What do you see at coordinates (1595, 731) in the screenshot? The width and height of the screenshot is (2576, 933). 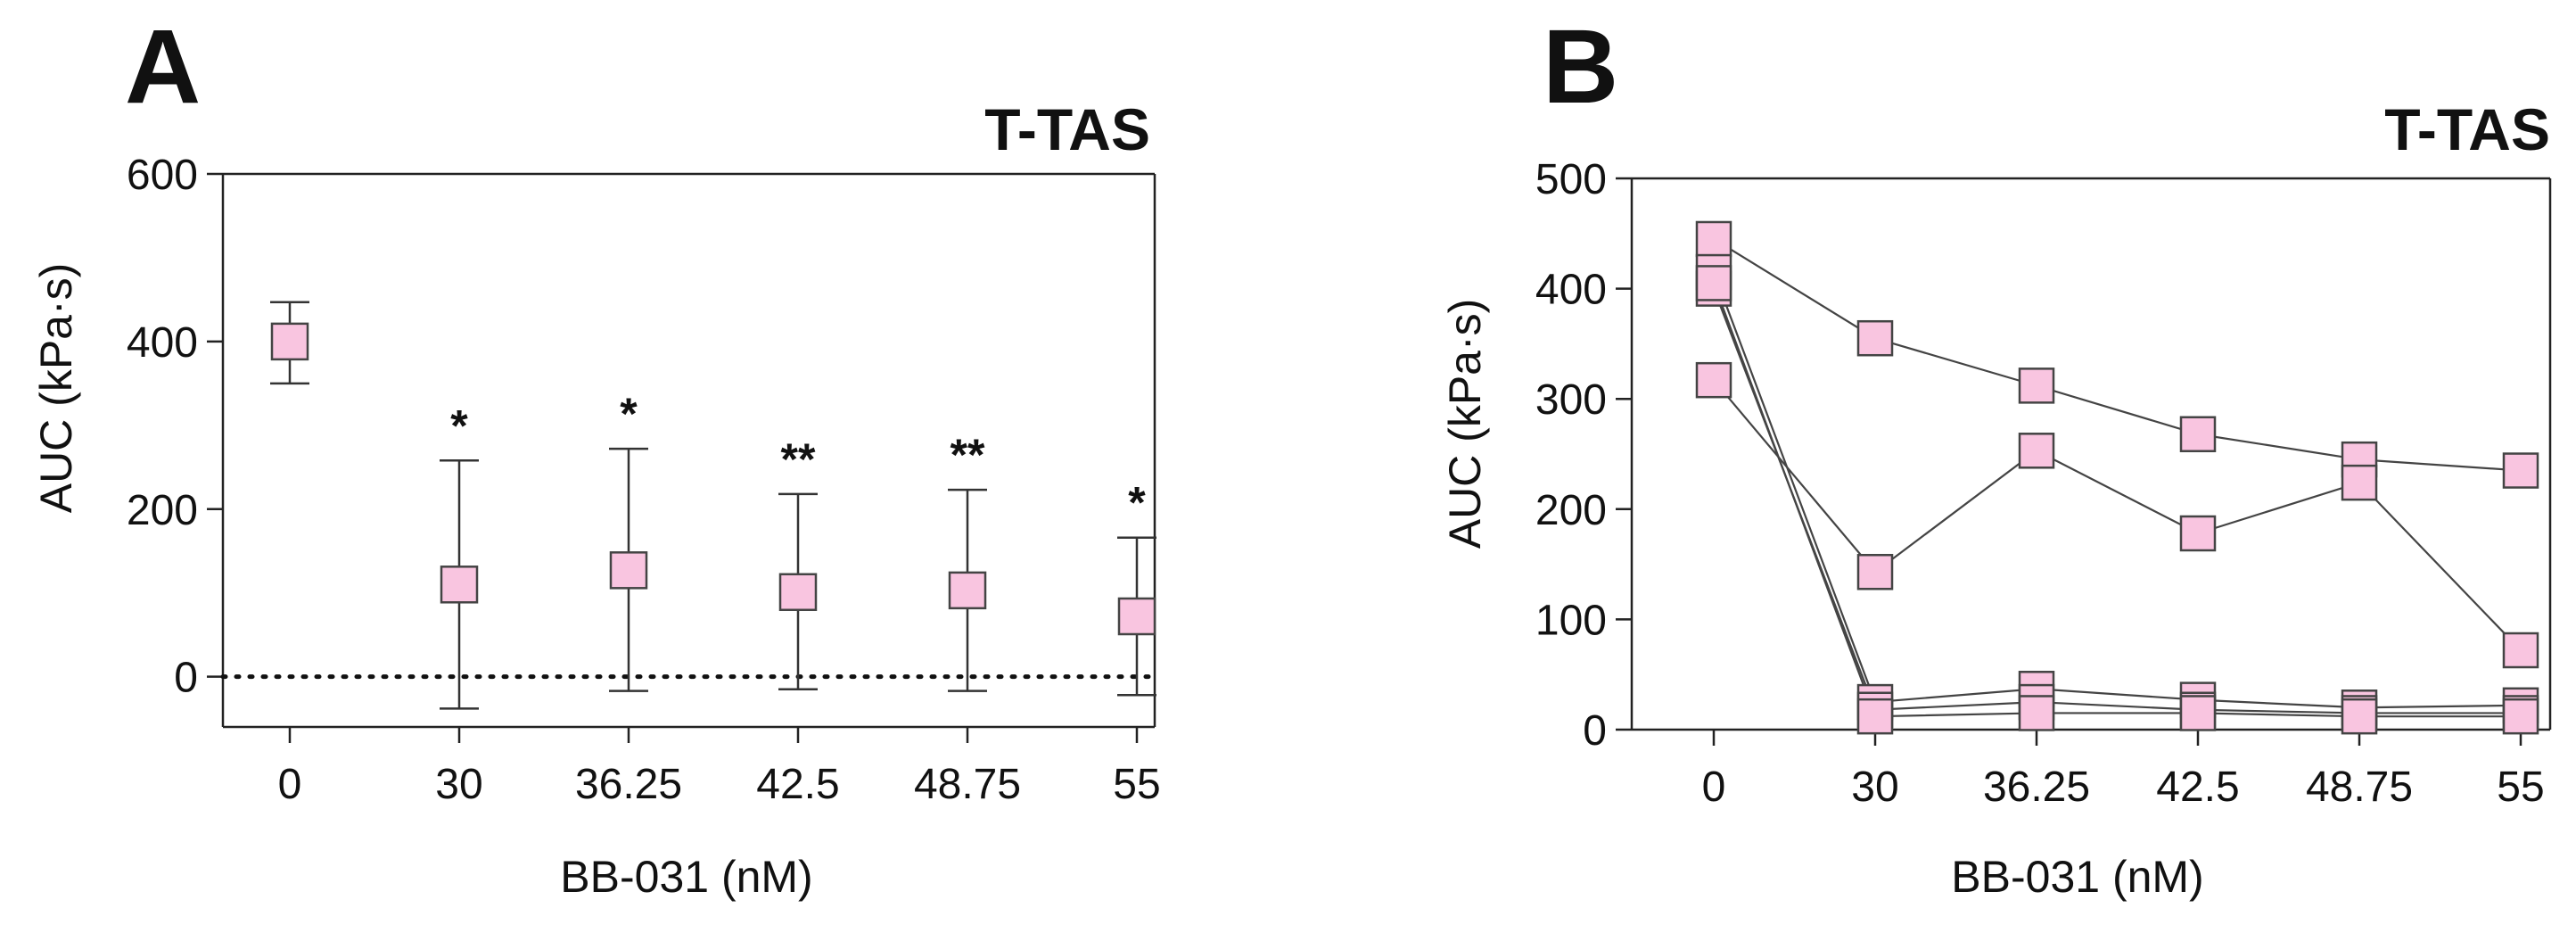 I see `panel-b-y-tick-label: 0` at bounding box center [1595, 731].